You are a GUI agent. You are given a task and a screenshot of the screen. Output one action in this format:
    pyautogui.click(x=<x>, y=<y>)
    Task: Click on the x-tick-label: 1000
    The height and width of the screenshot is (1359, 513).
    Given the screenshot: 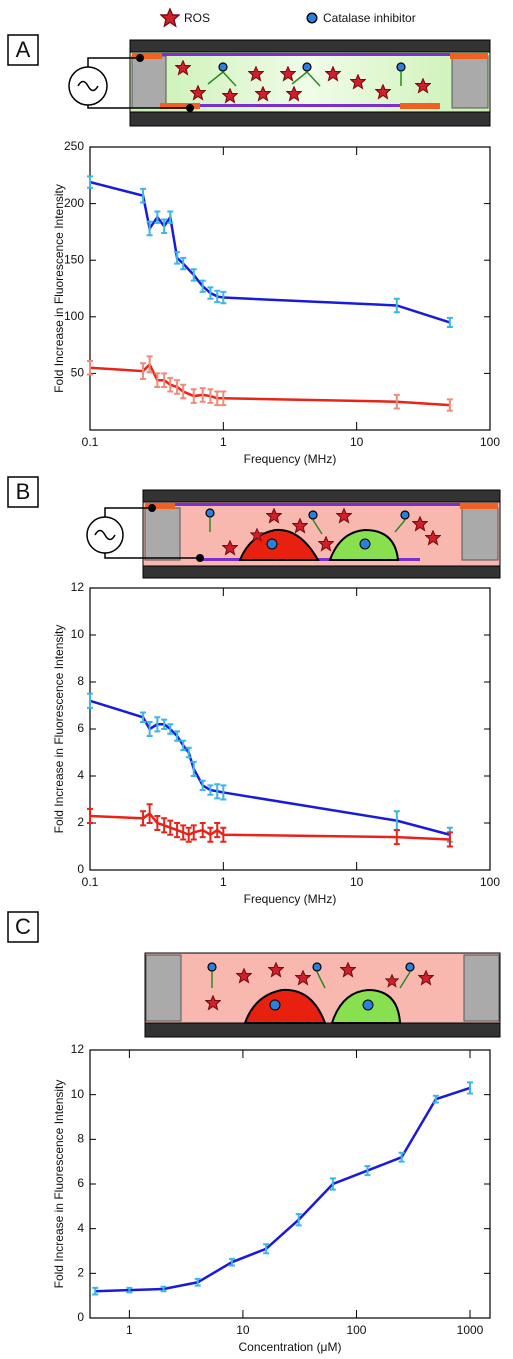 What is the action you would take?
    pyautogui.click(x=470, y=1330)
    